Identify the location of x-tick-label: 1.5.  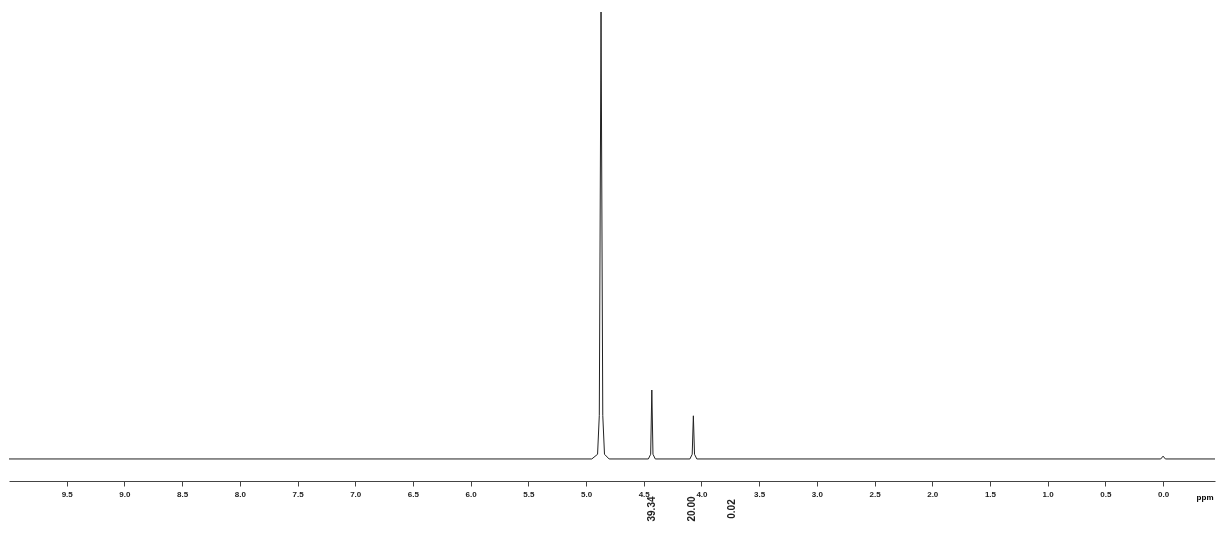
(990, 494).